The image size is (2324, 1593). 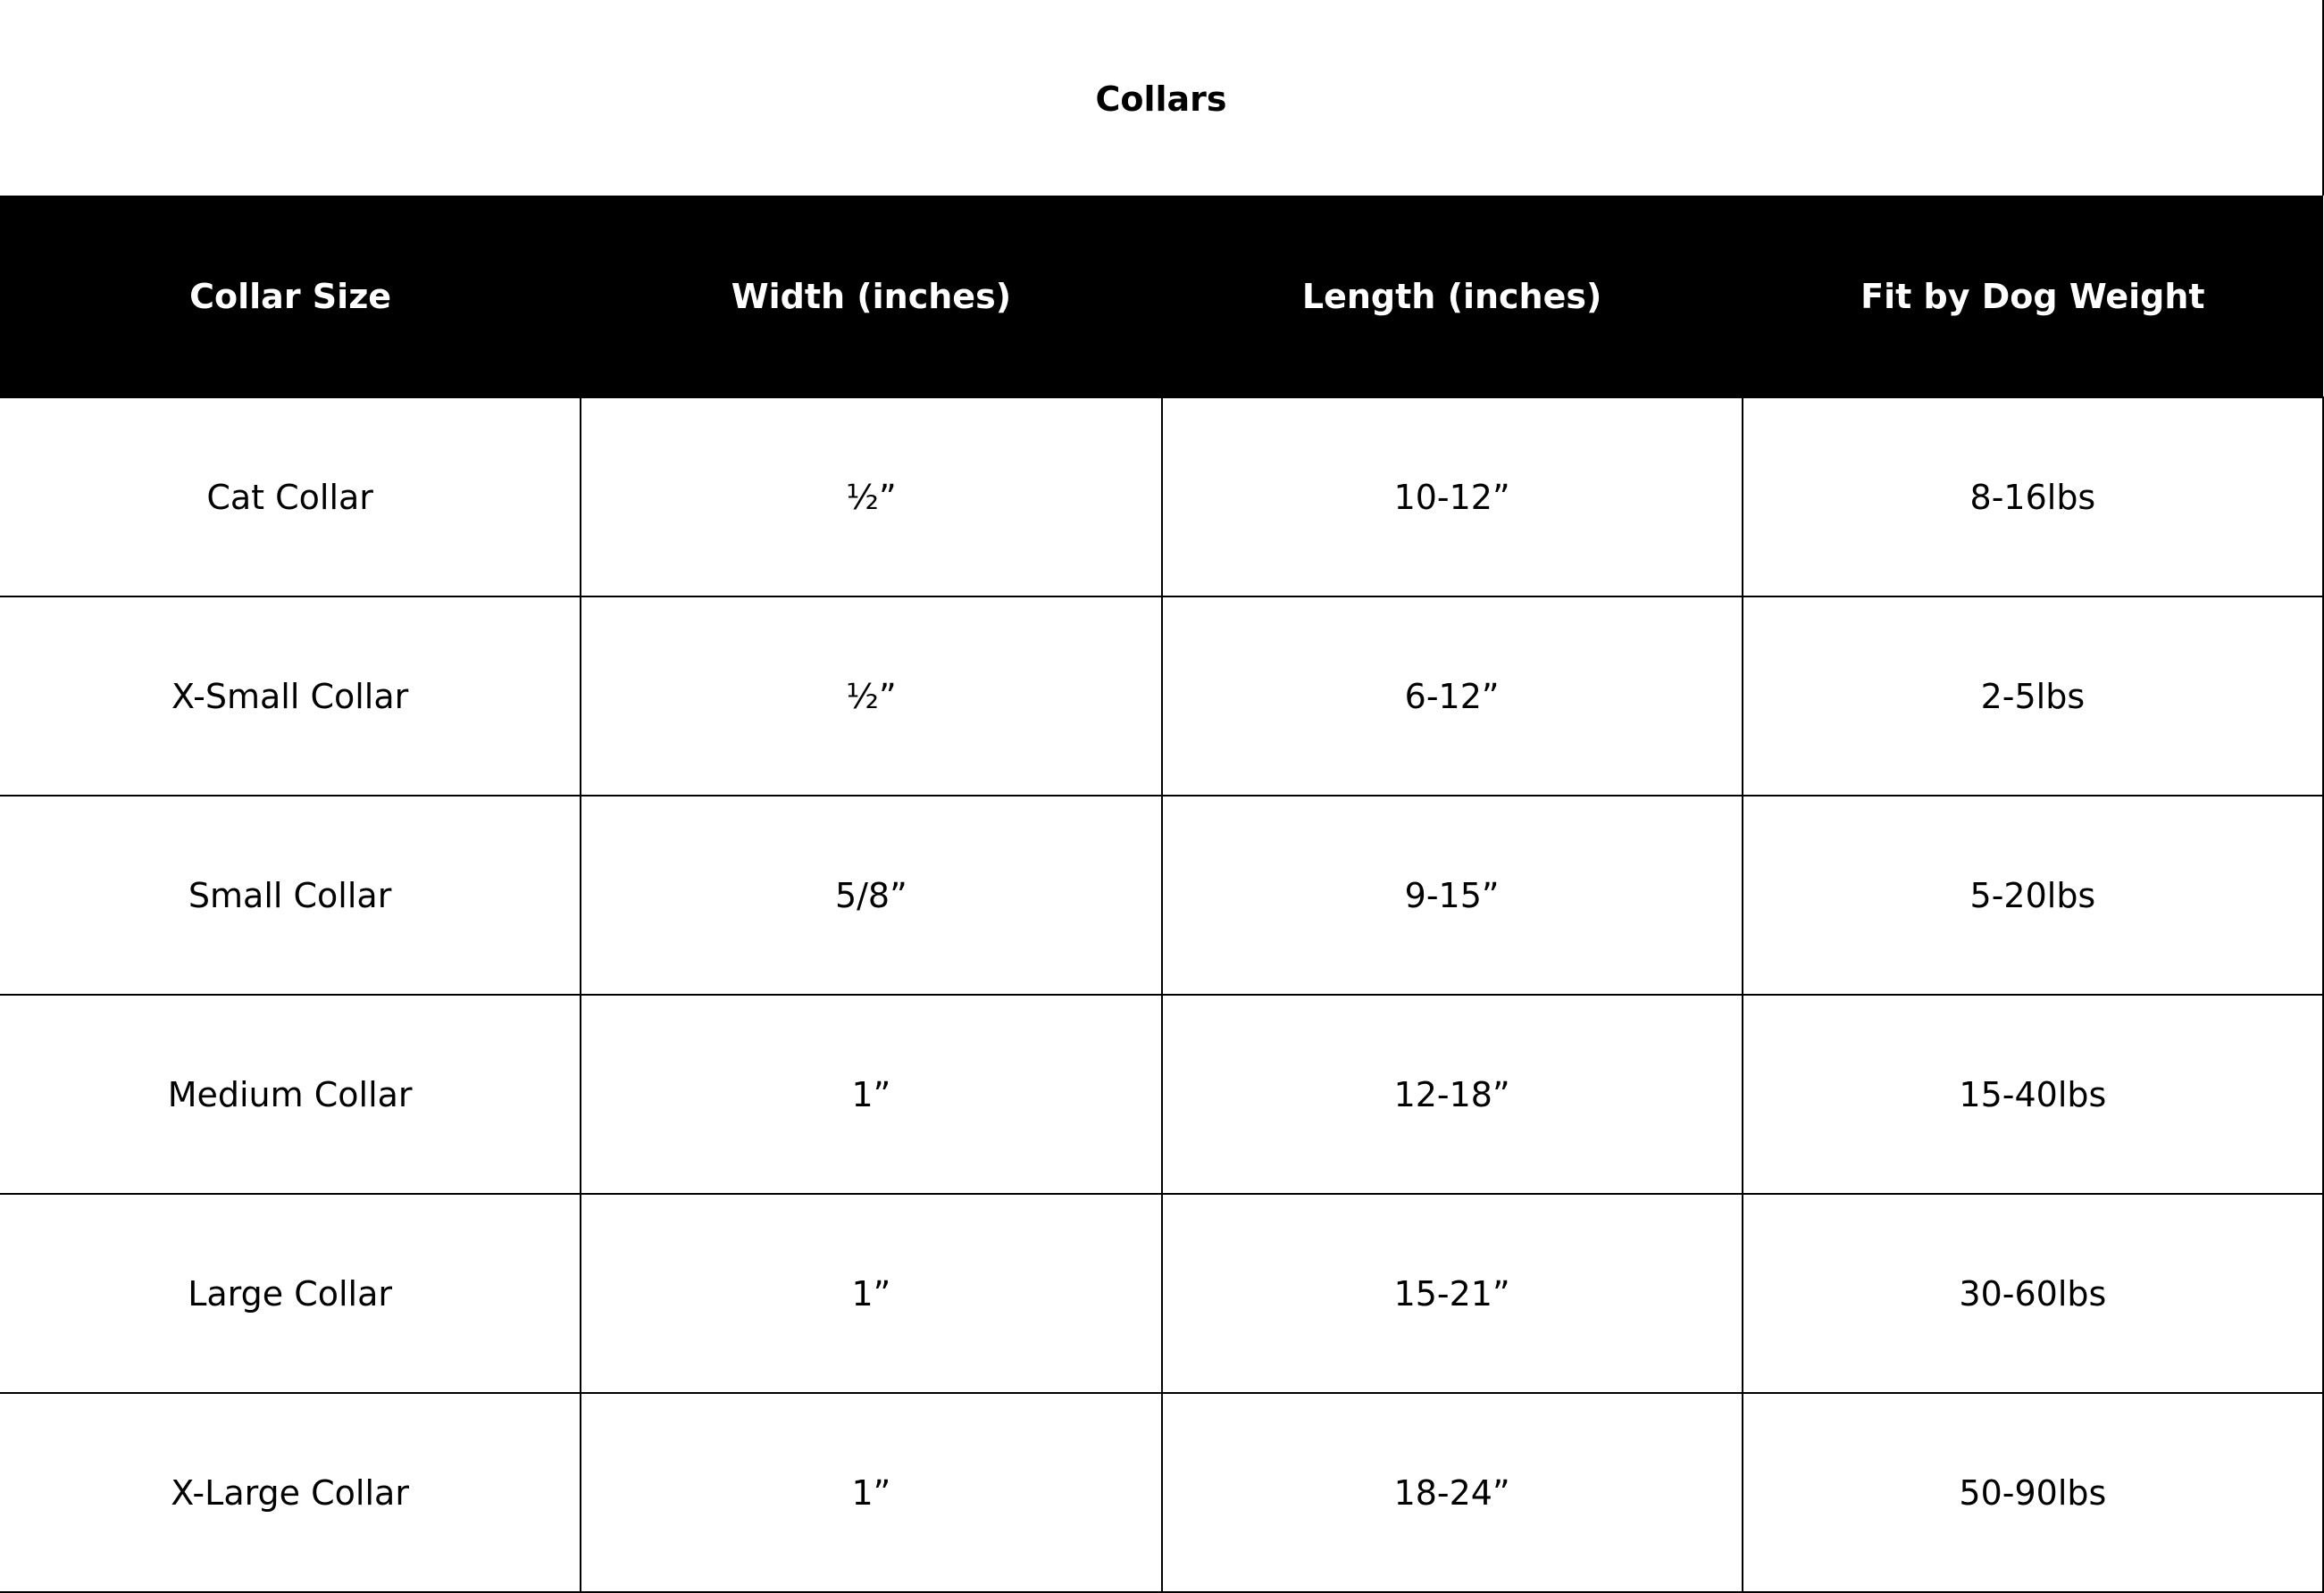 I want to click on table-row: X-Small Collar ½” 6-12” 2-5lbs, so click(x=1162, y=696).